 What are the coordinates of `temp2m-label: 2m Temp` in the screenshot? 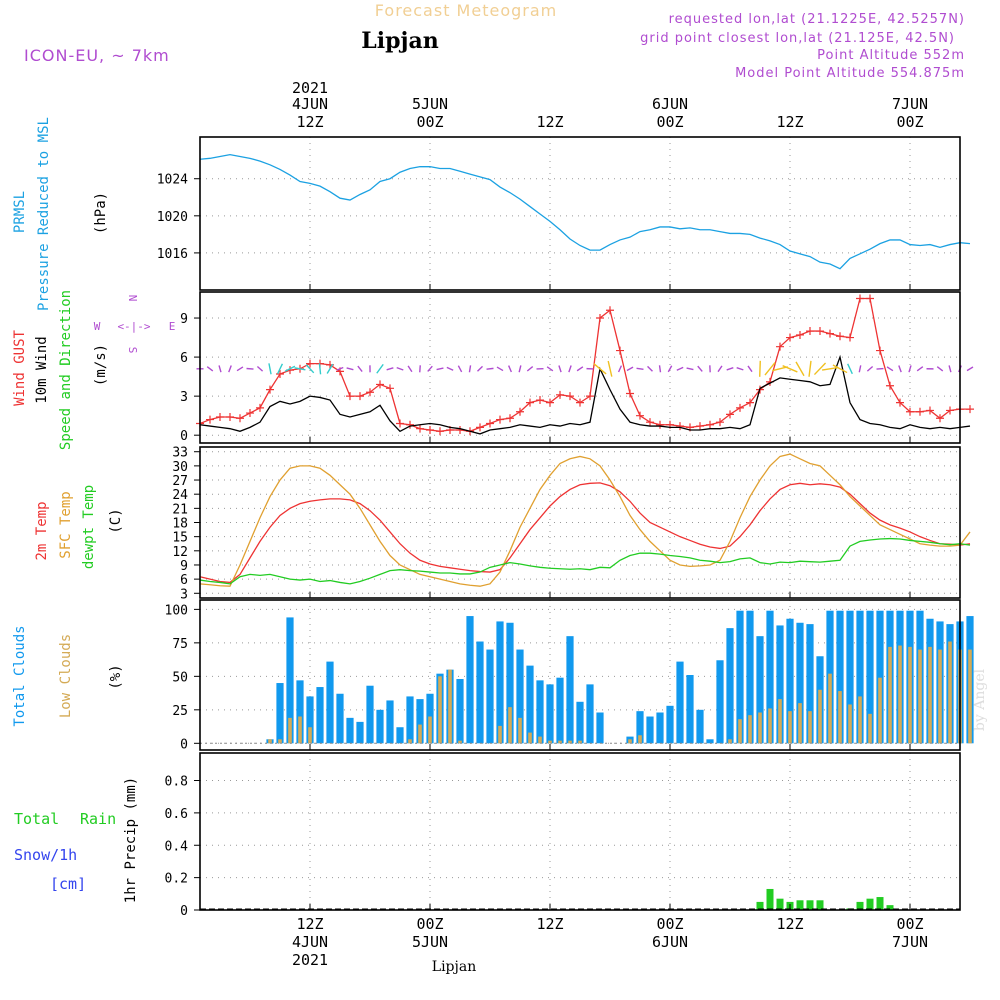 It's located at (42, 530).